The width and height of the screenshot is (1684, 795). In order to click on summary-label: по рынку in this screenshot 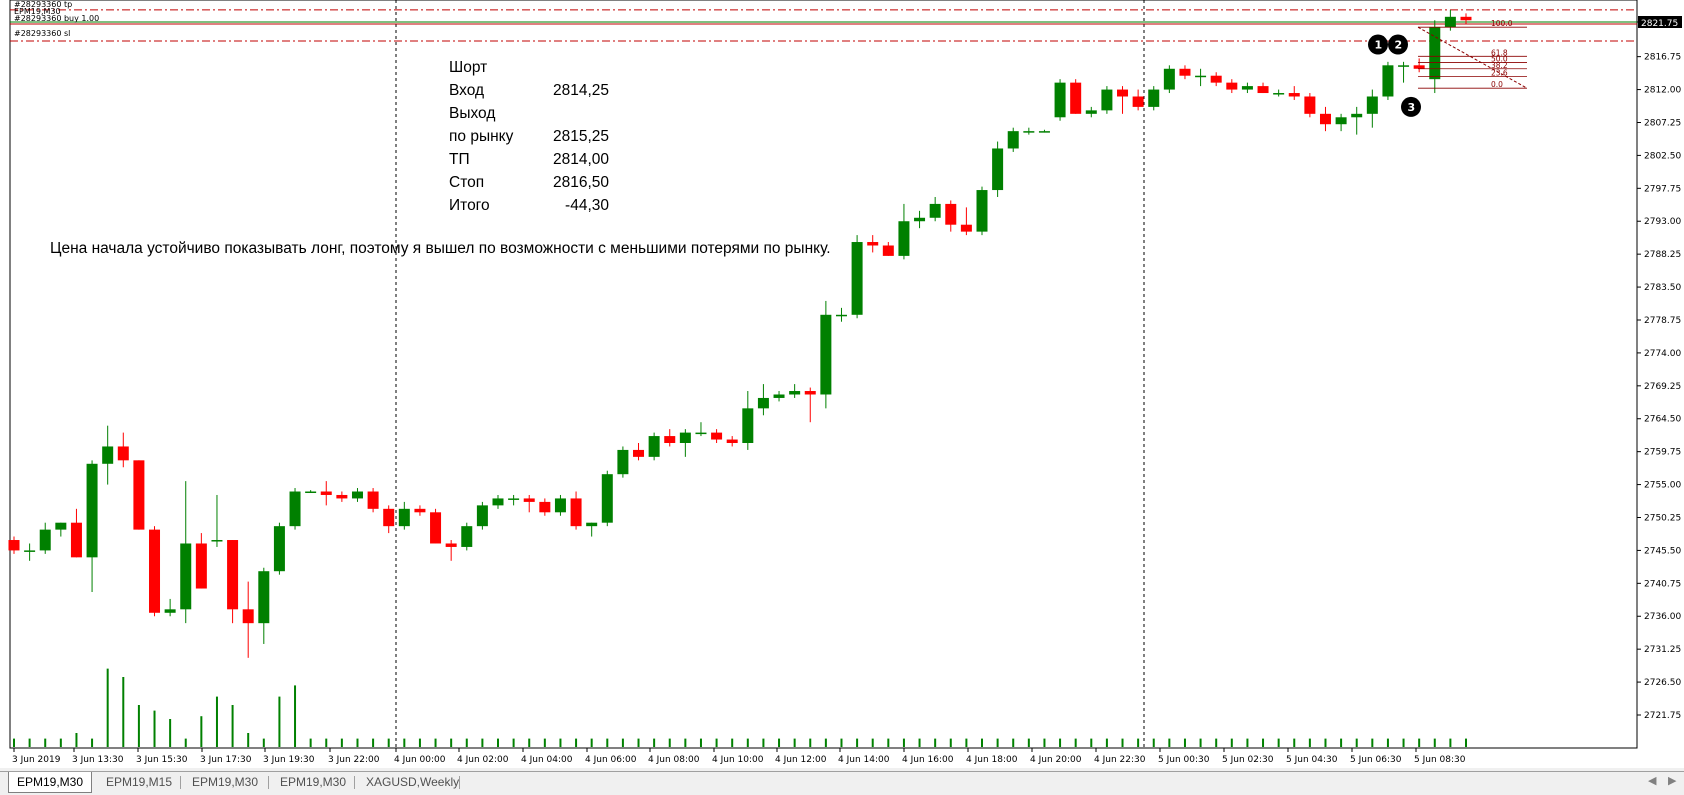, I will do `click(481, 136)`.